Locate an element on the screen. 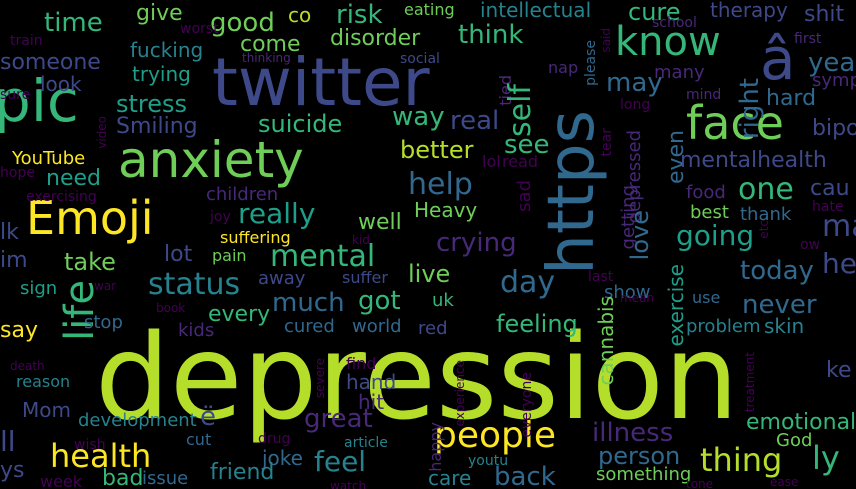  word-cau: cau is located at coordinates (830, 188).